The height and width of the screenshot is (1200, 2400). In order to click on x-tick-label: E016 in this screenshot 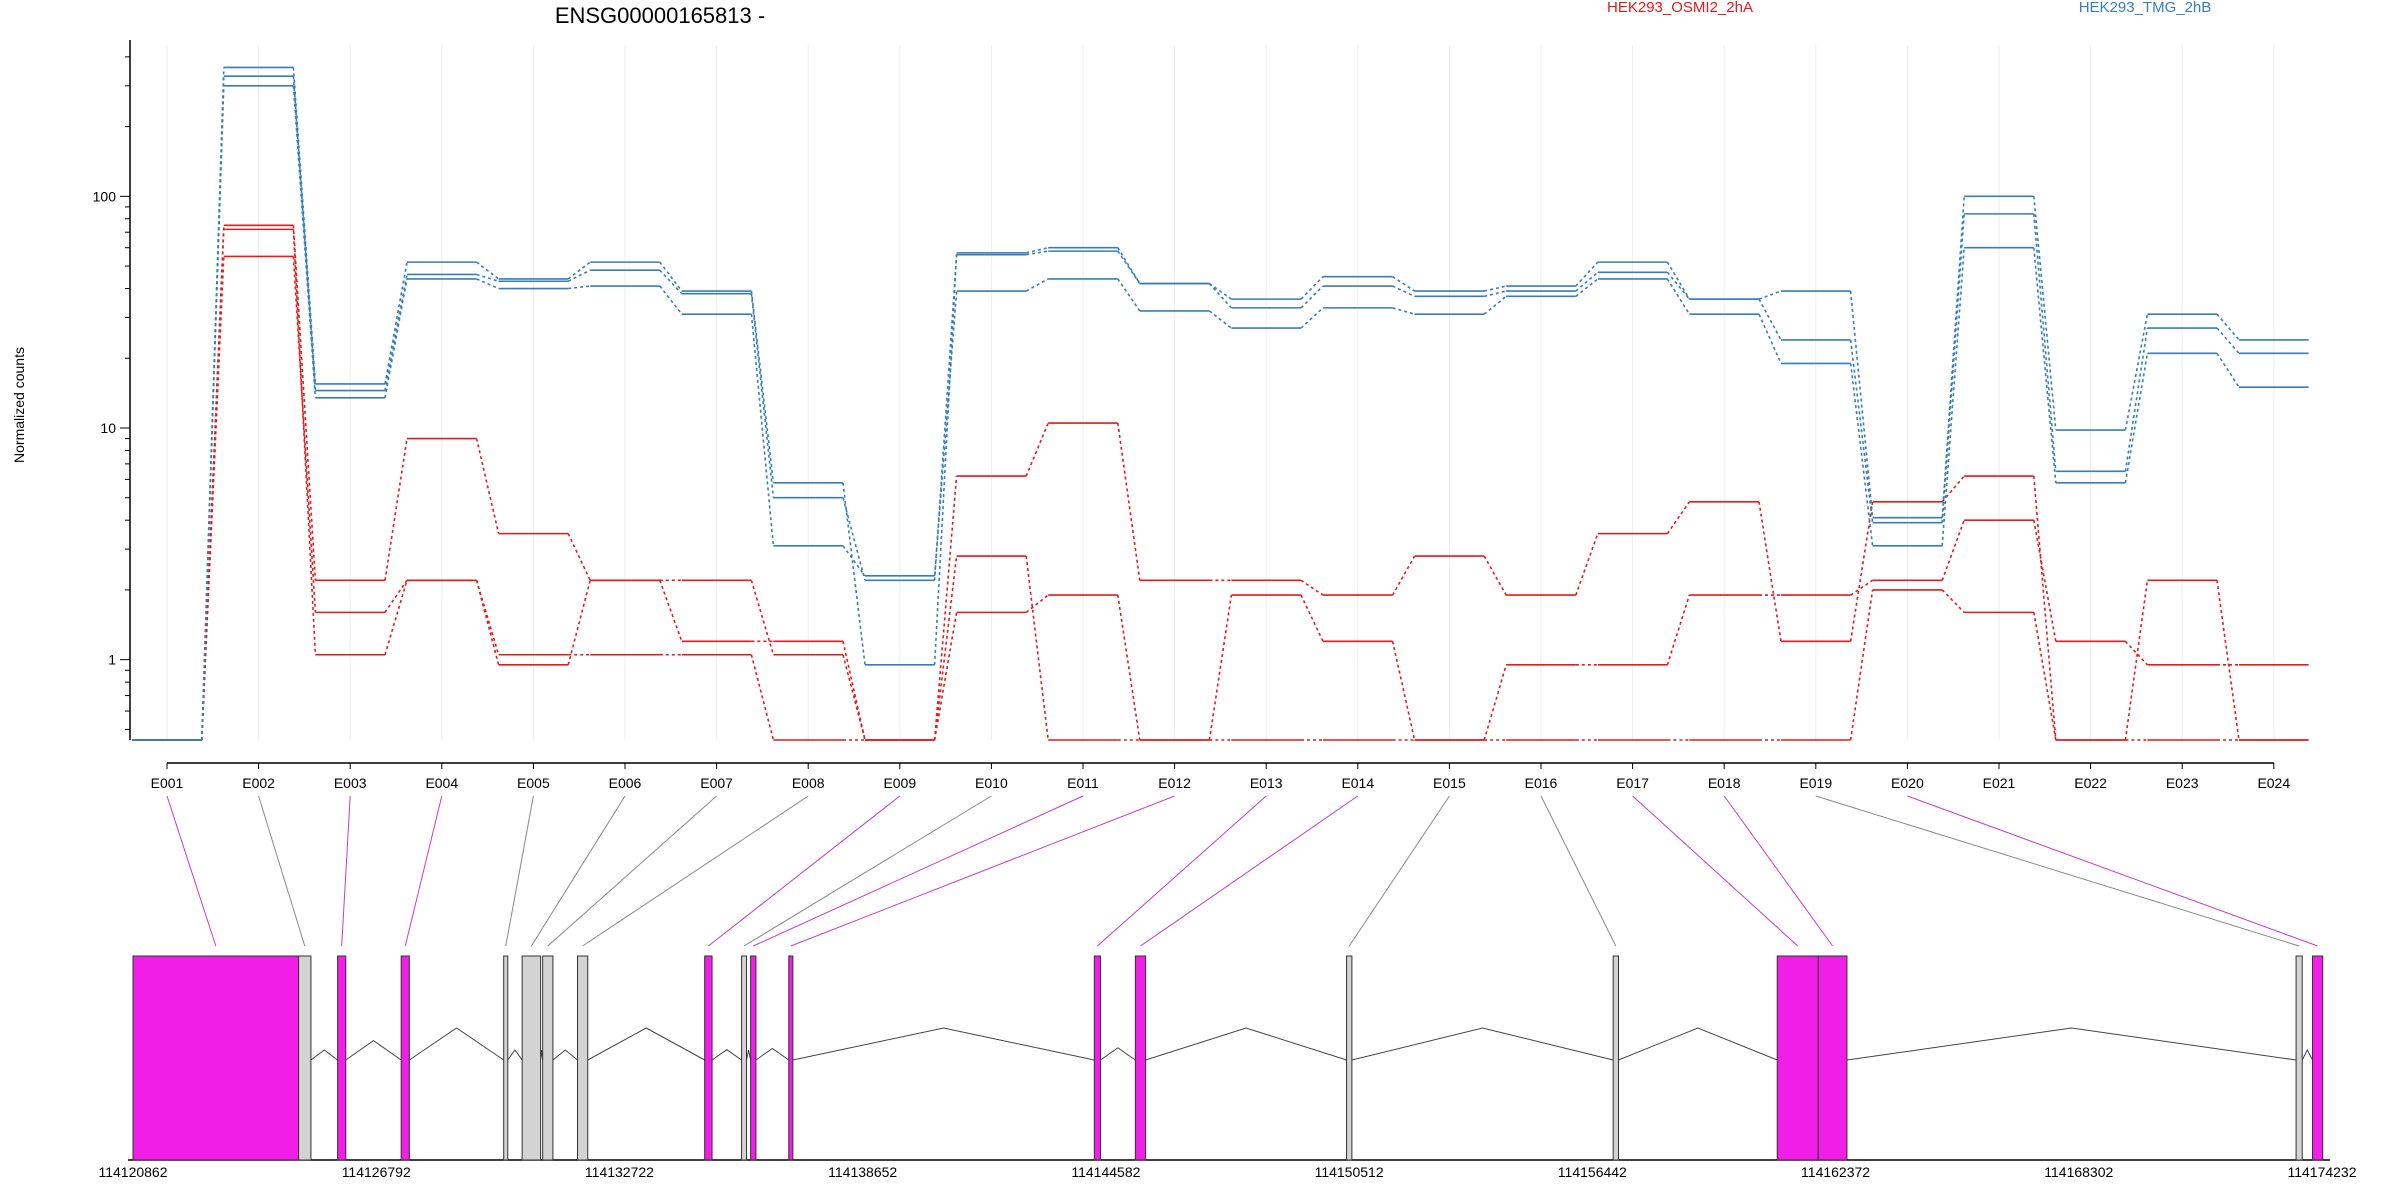, I will do `click(1541, 783)`.